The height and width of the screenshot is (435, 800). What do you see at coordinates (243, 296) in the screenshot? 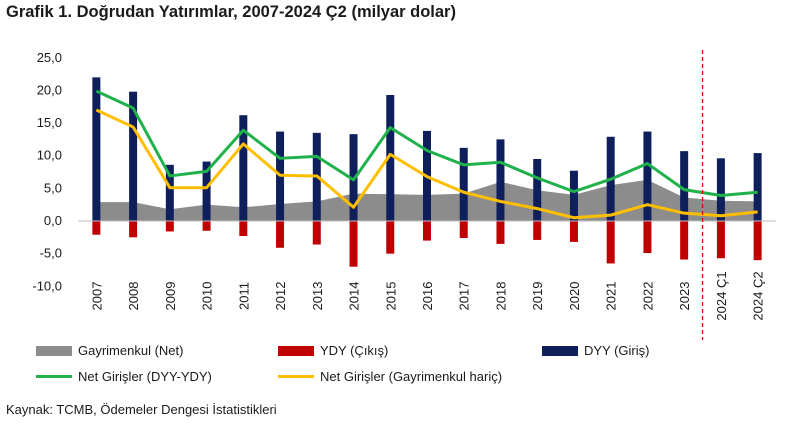
I see `x-tick-label: 2011` at bounding box center [243, 296].